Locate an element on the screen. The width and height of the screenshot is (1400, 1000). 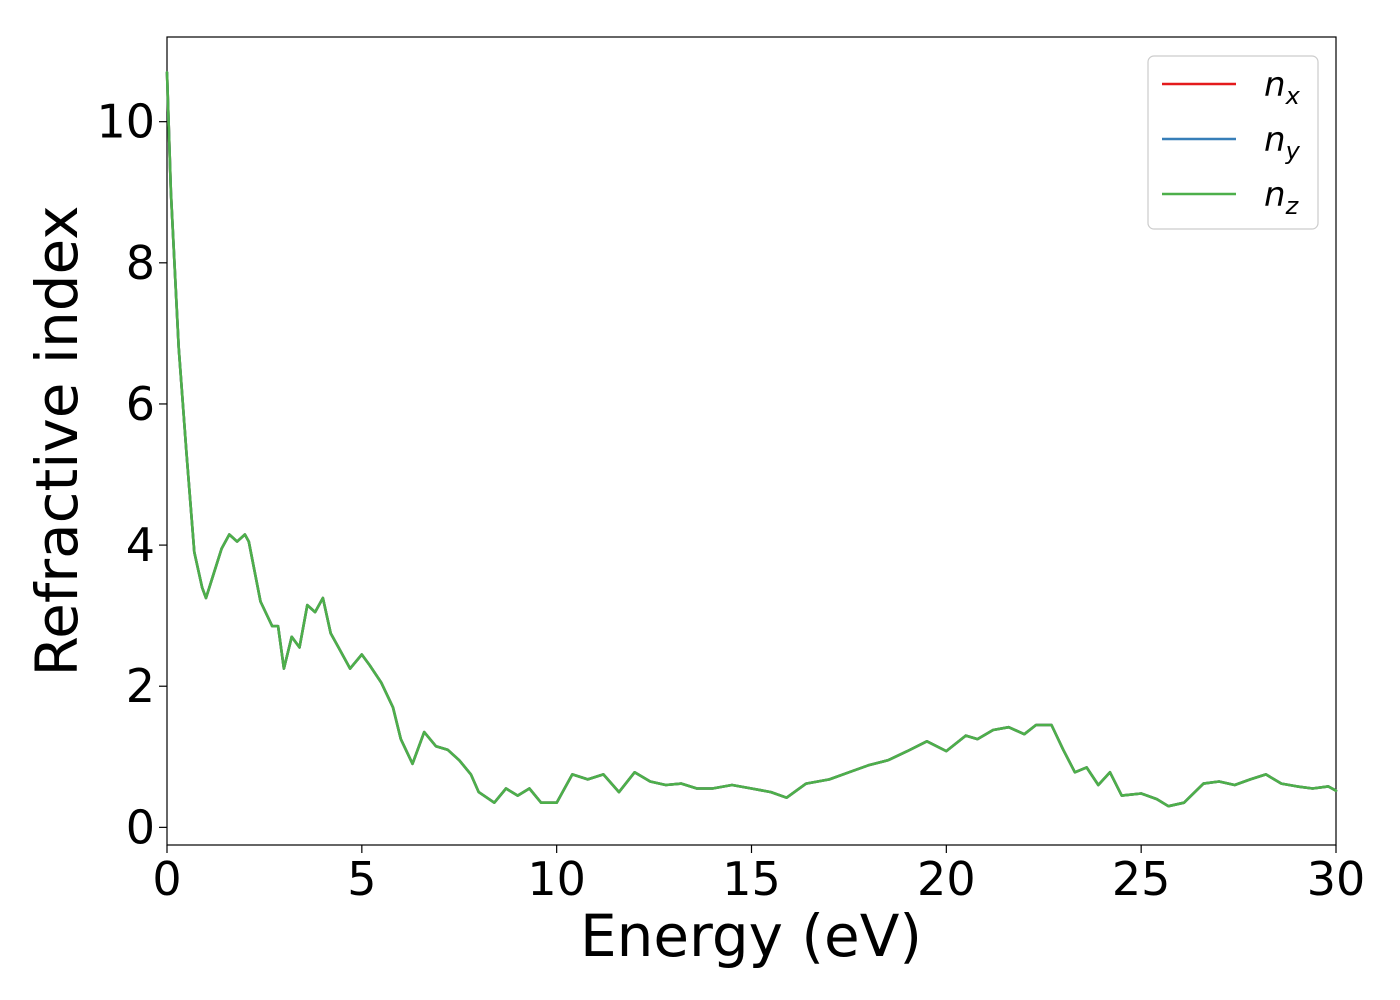
y-axis-label: Refractive index is located at coordinates (57, 440).